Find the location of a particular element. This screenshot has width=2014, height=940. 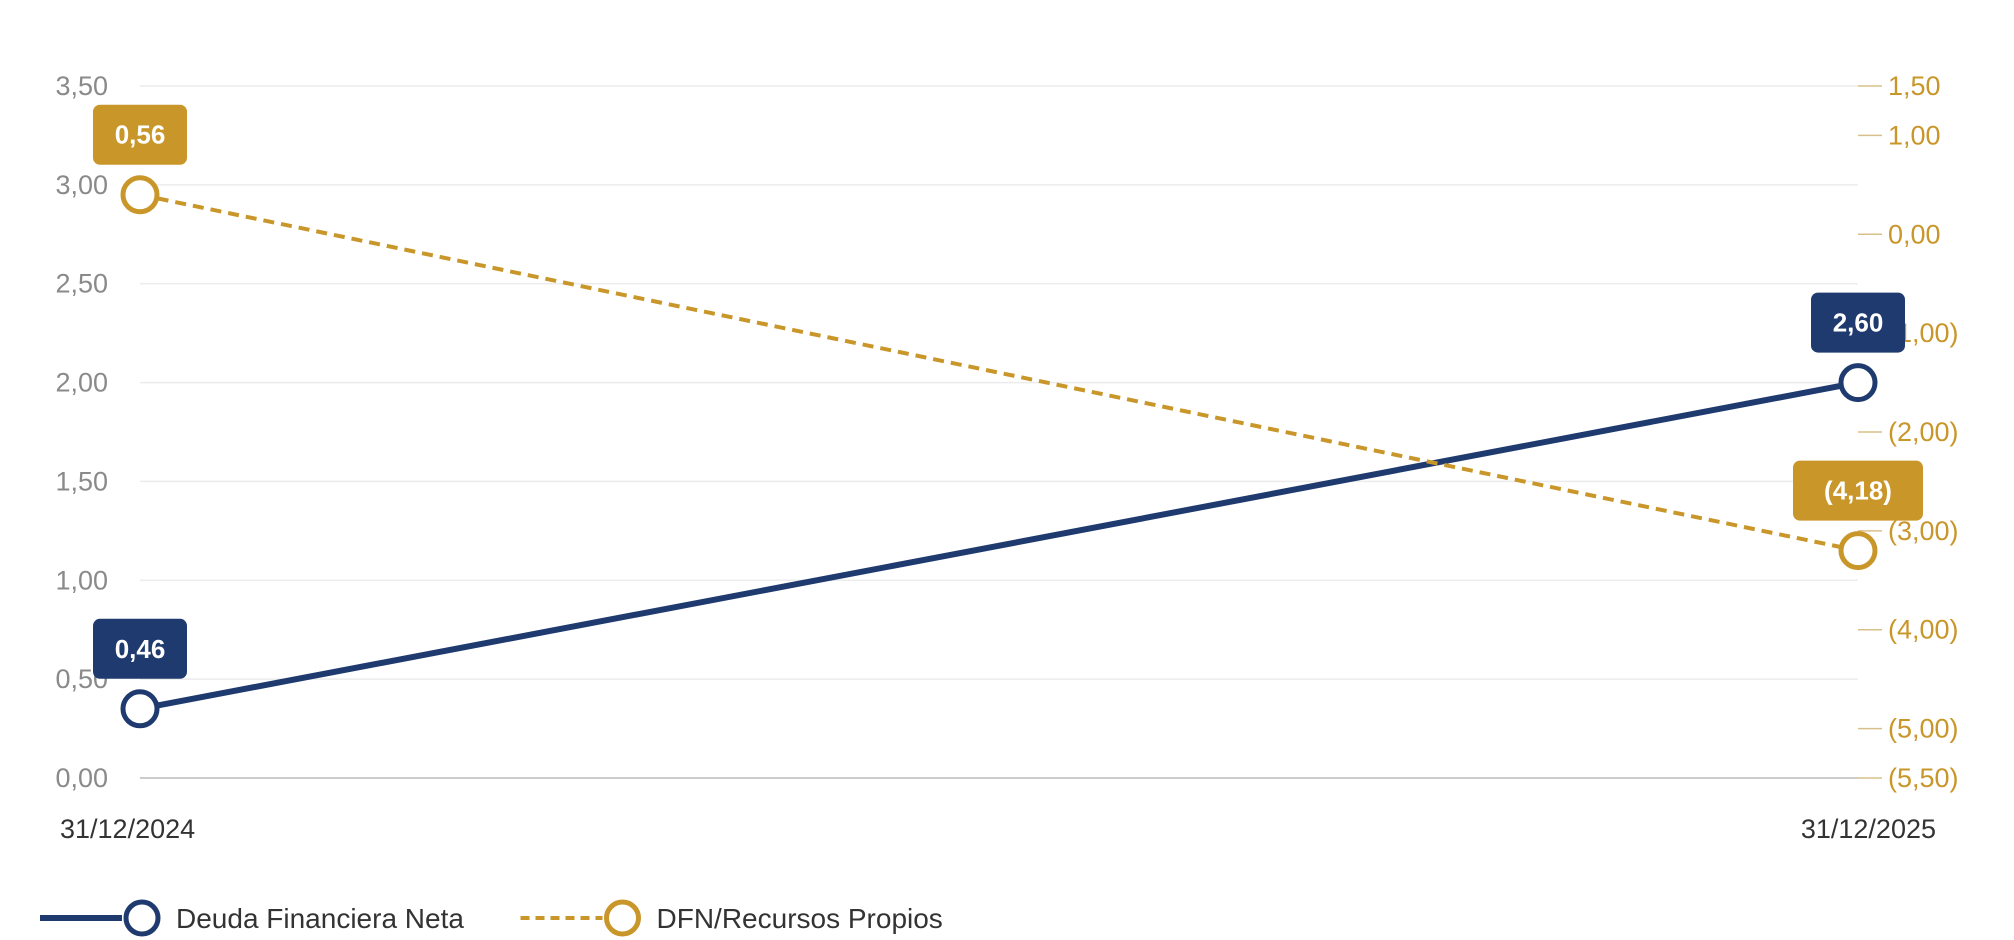

left-tick-label: 1,00 is located at coordinates (81, 580).